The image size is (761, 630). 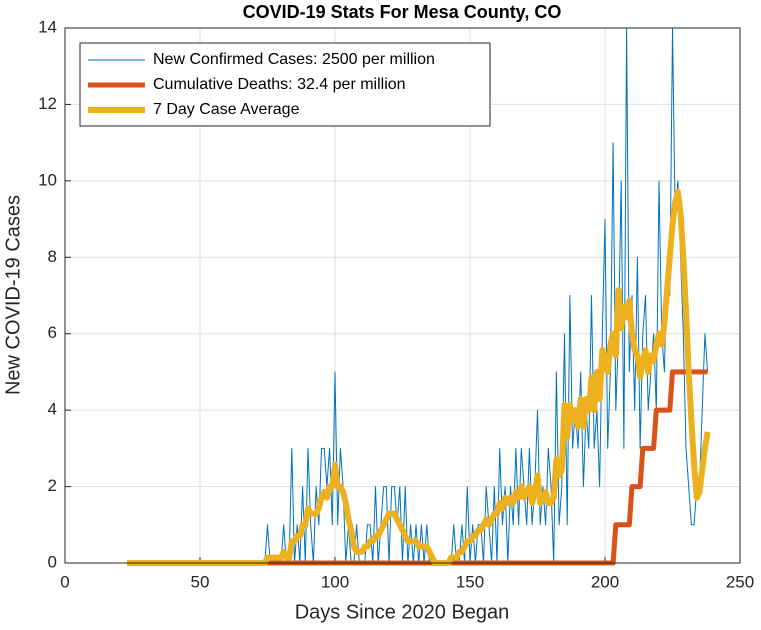 What do you see at coordinates (279, 84) in the screenshot?
I see `legend-label: Cumulative Deaths: 32.4 per million` at bounding box center [279, 84].